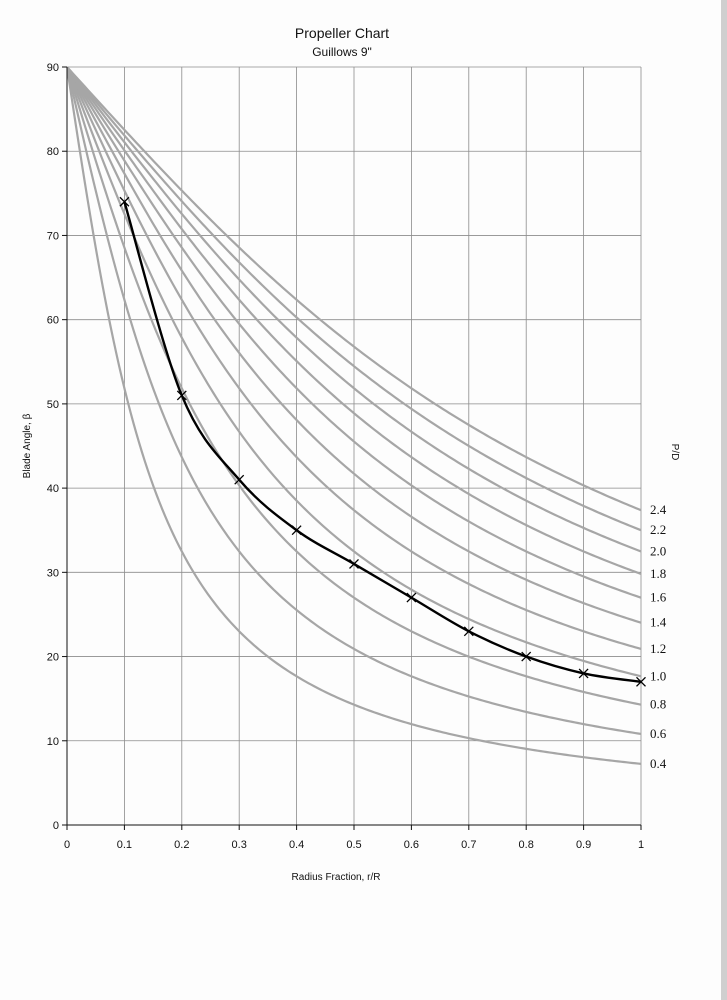 Image resolution: width=727 pixels, height=1000 pixels. Describe the element at coordinates (658, 550) in the screenshot. I see `pd-curve-label: 2.0` at that location.